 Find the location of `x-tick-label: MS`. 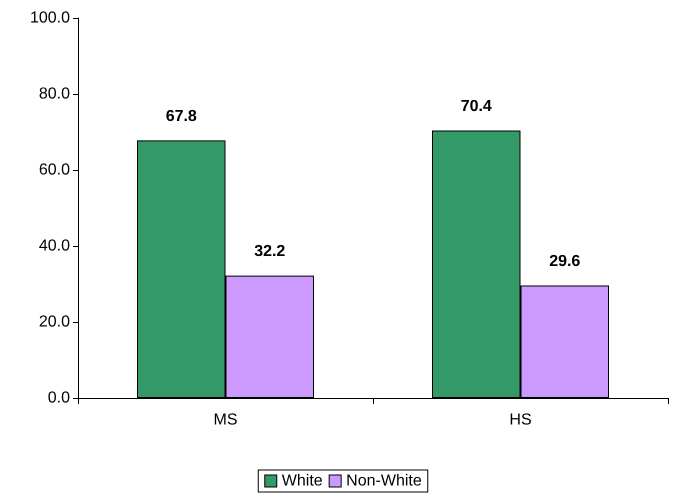

x-tick-label: MS is located at coordinates (226, 420).